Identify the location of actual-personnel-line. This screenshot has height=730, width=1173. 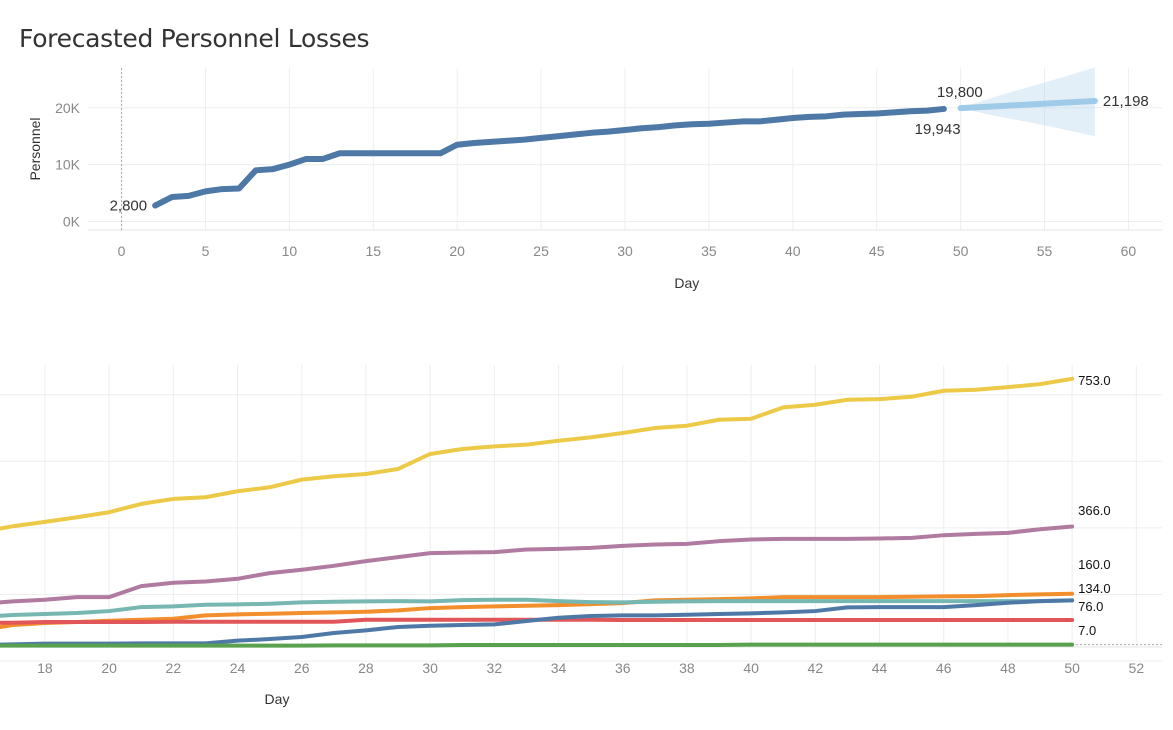
(549, 157).